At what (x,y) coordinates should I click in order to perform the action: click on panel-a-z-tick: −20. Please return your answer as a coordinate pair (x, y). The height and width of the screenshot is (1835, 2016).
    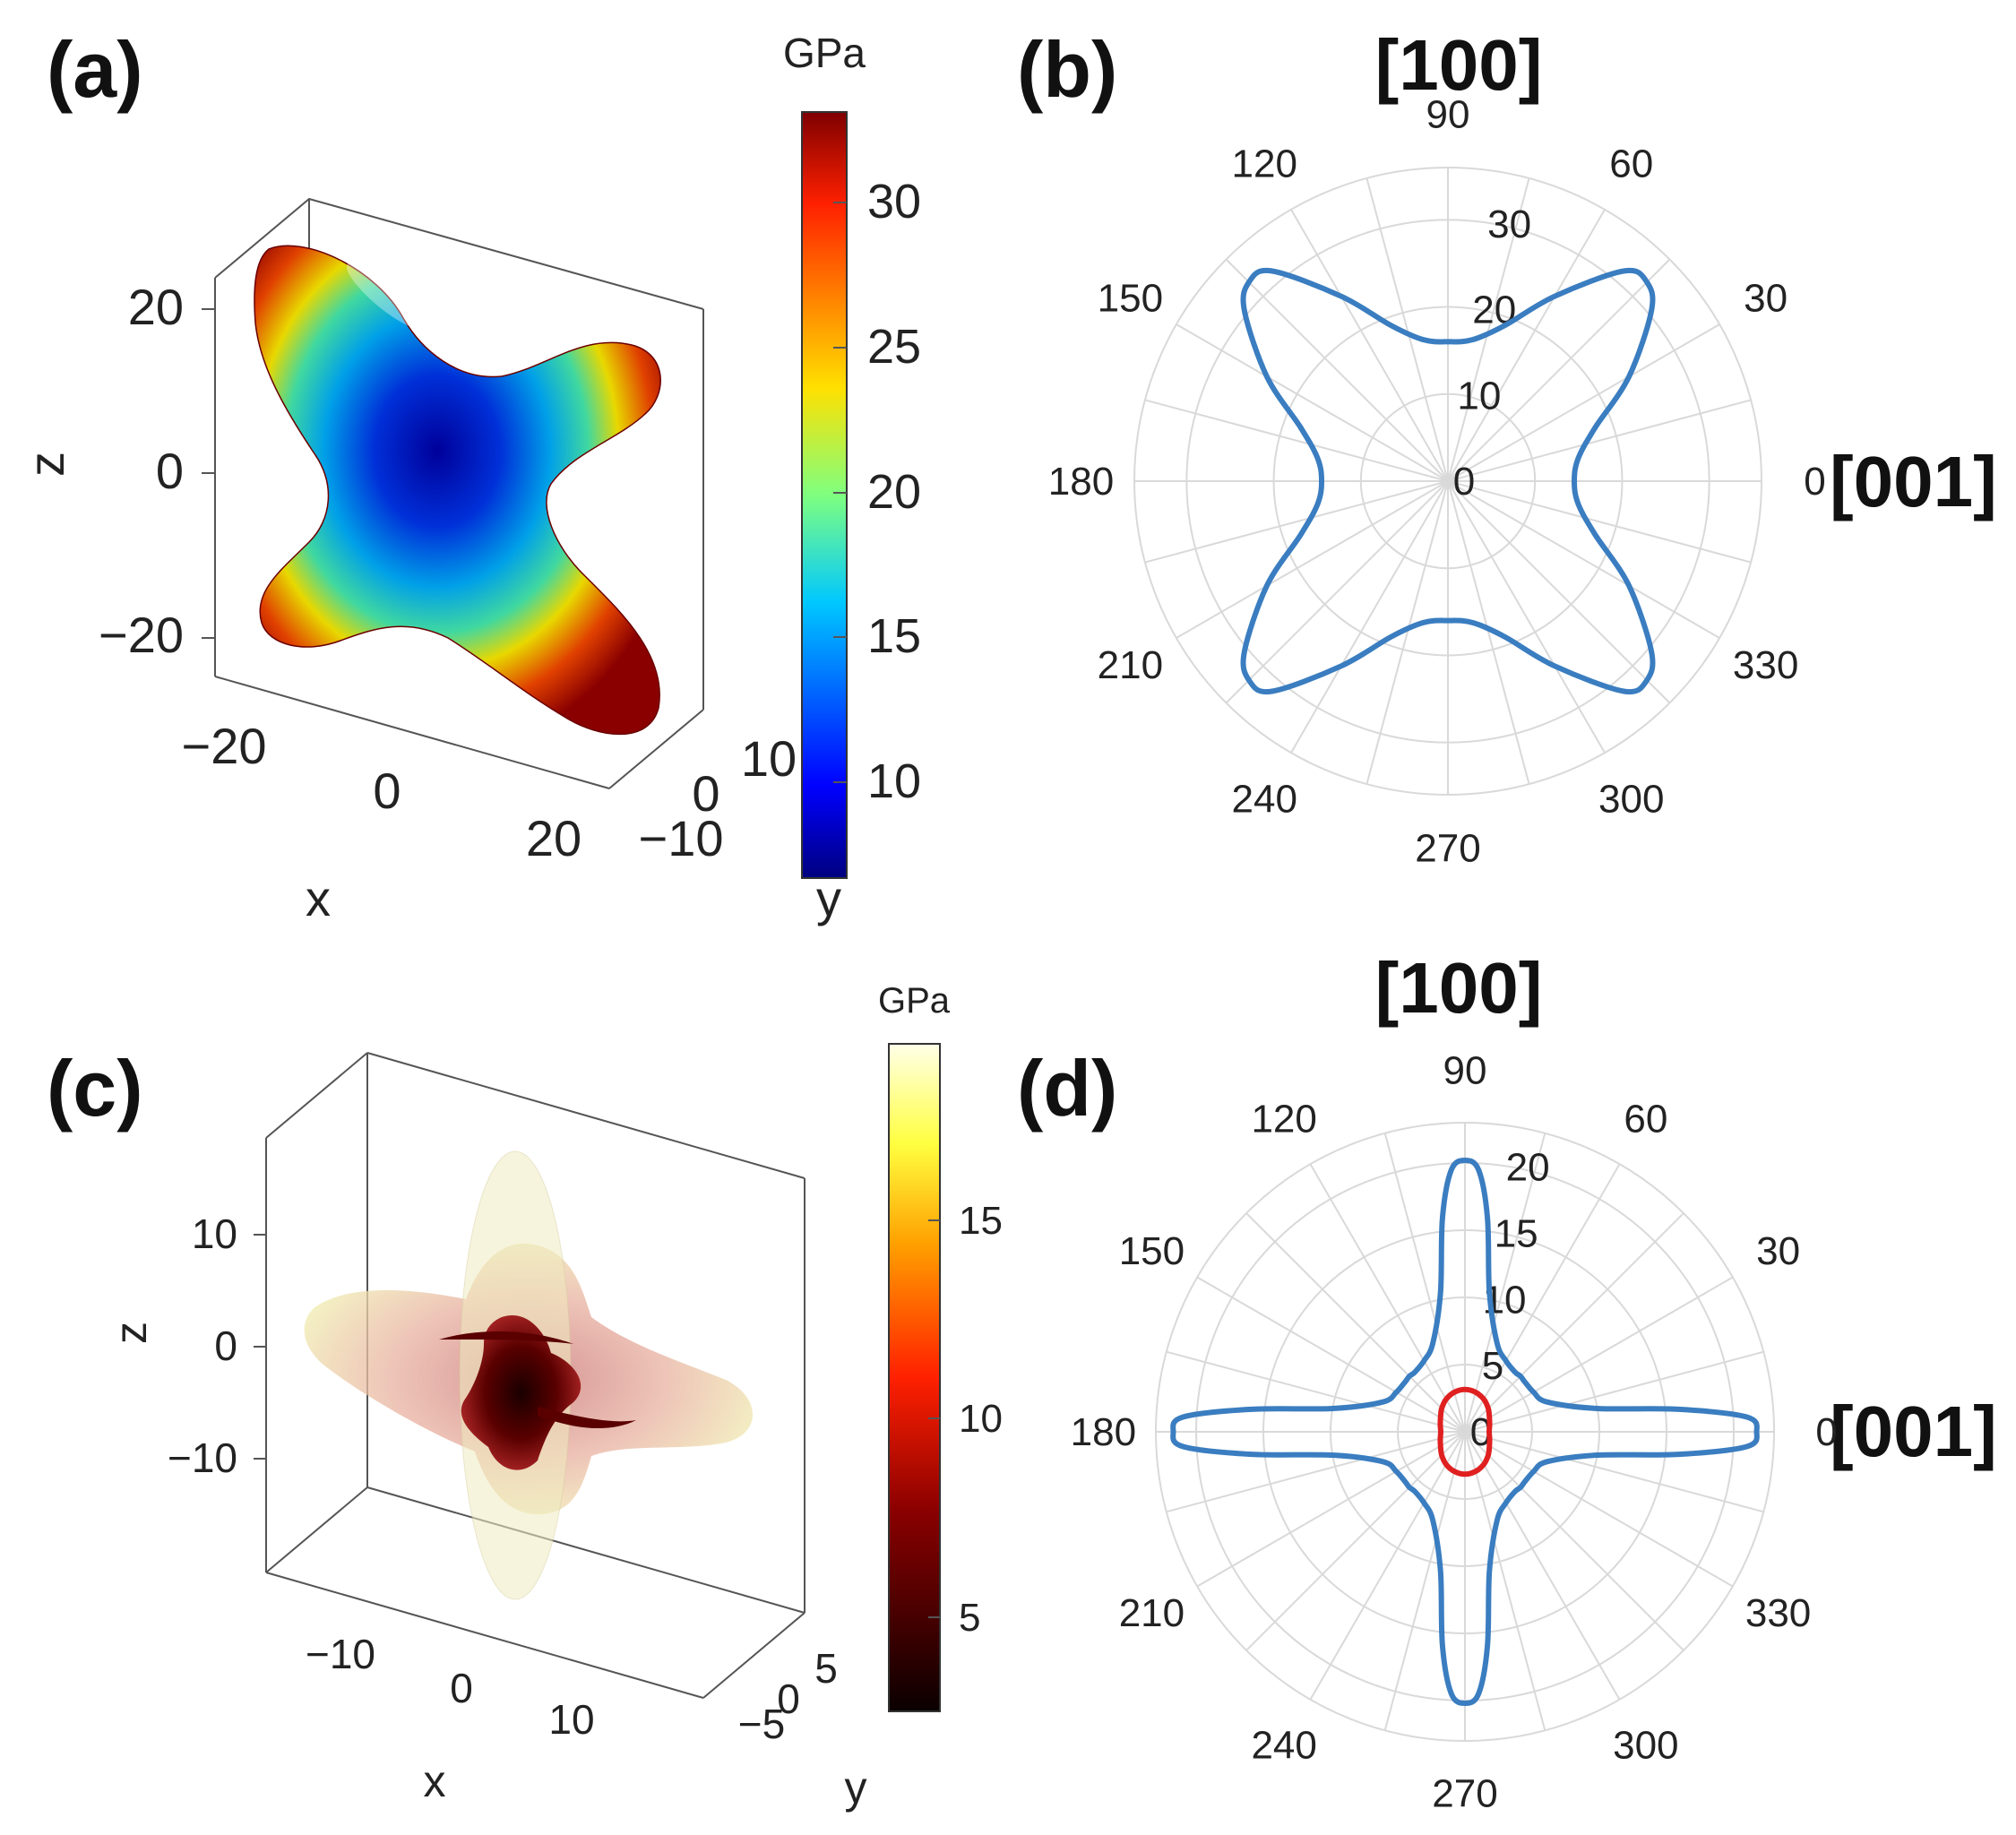
    Looking at the image, I should click on (141, 635).